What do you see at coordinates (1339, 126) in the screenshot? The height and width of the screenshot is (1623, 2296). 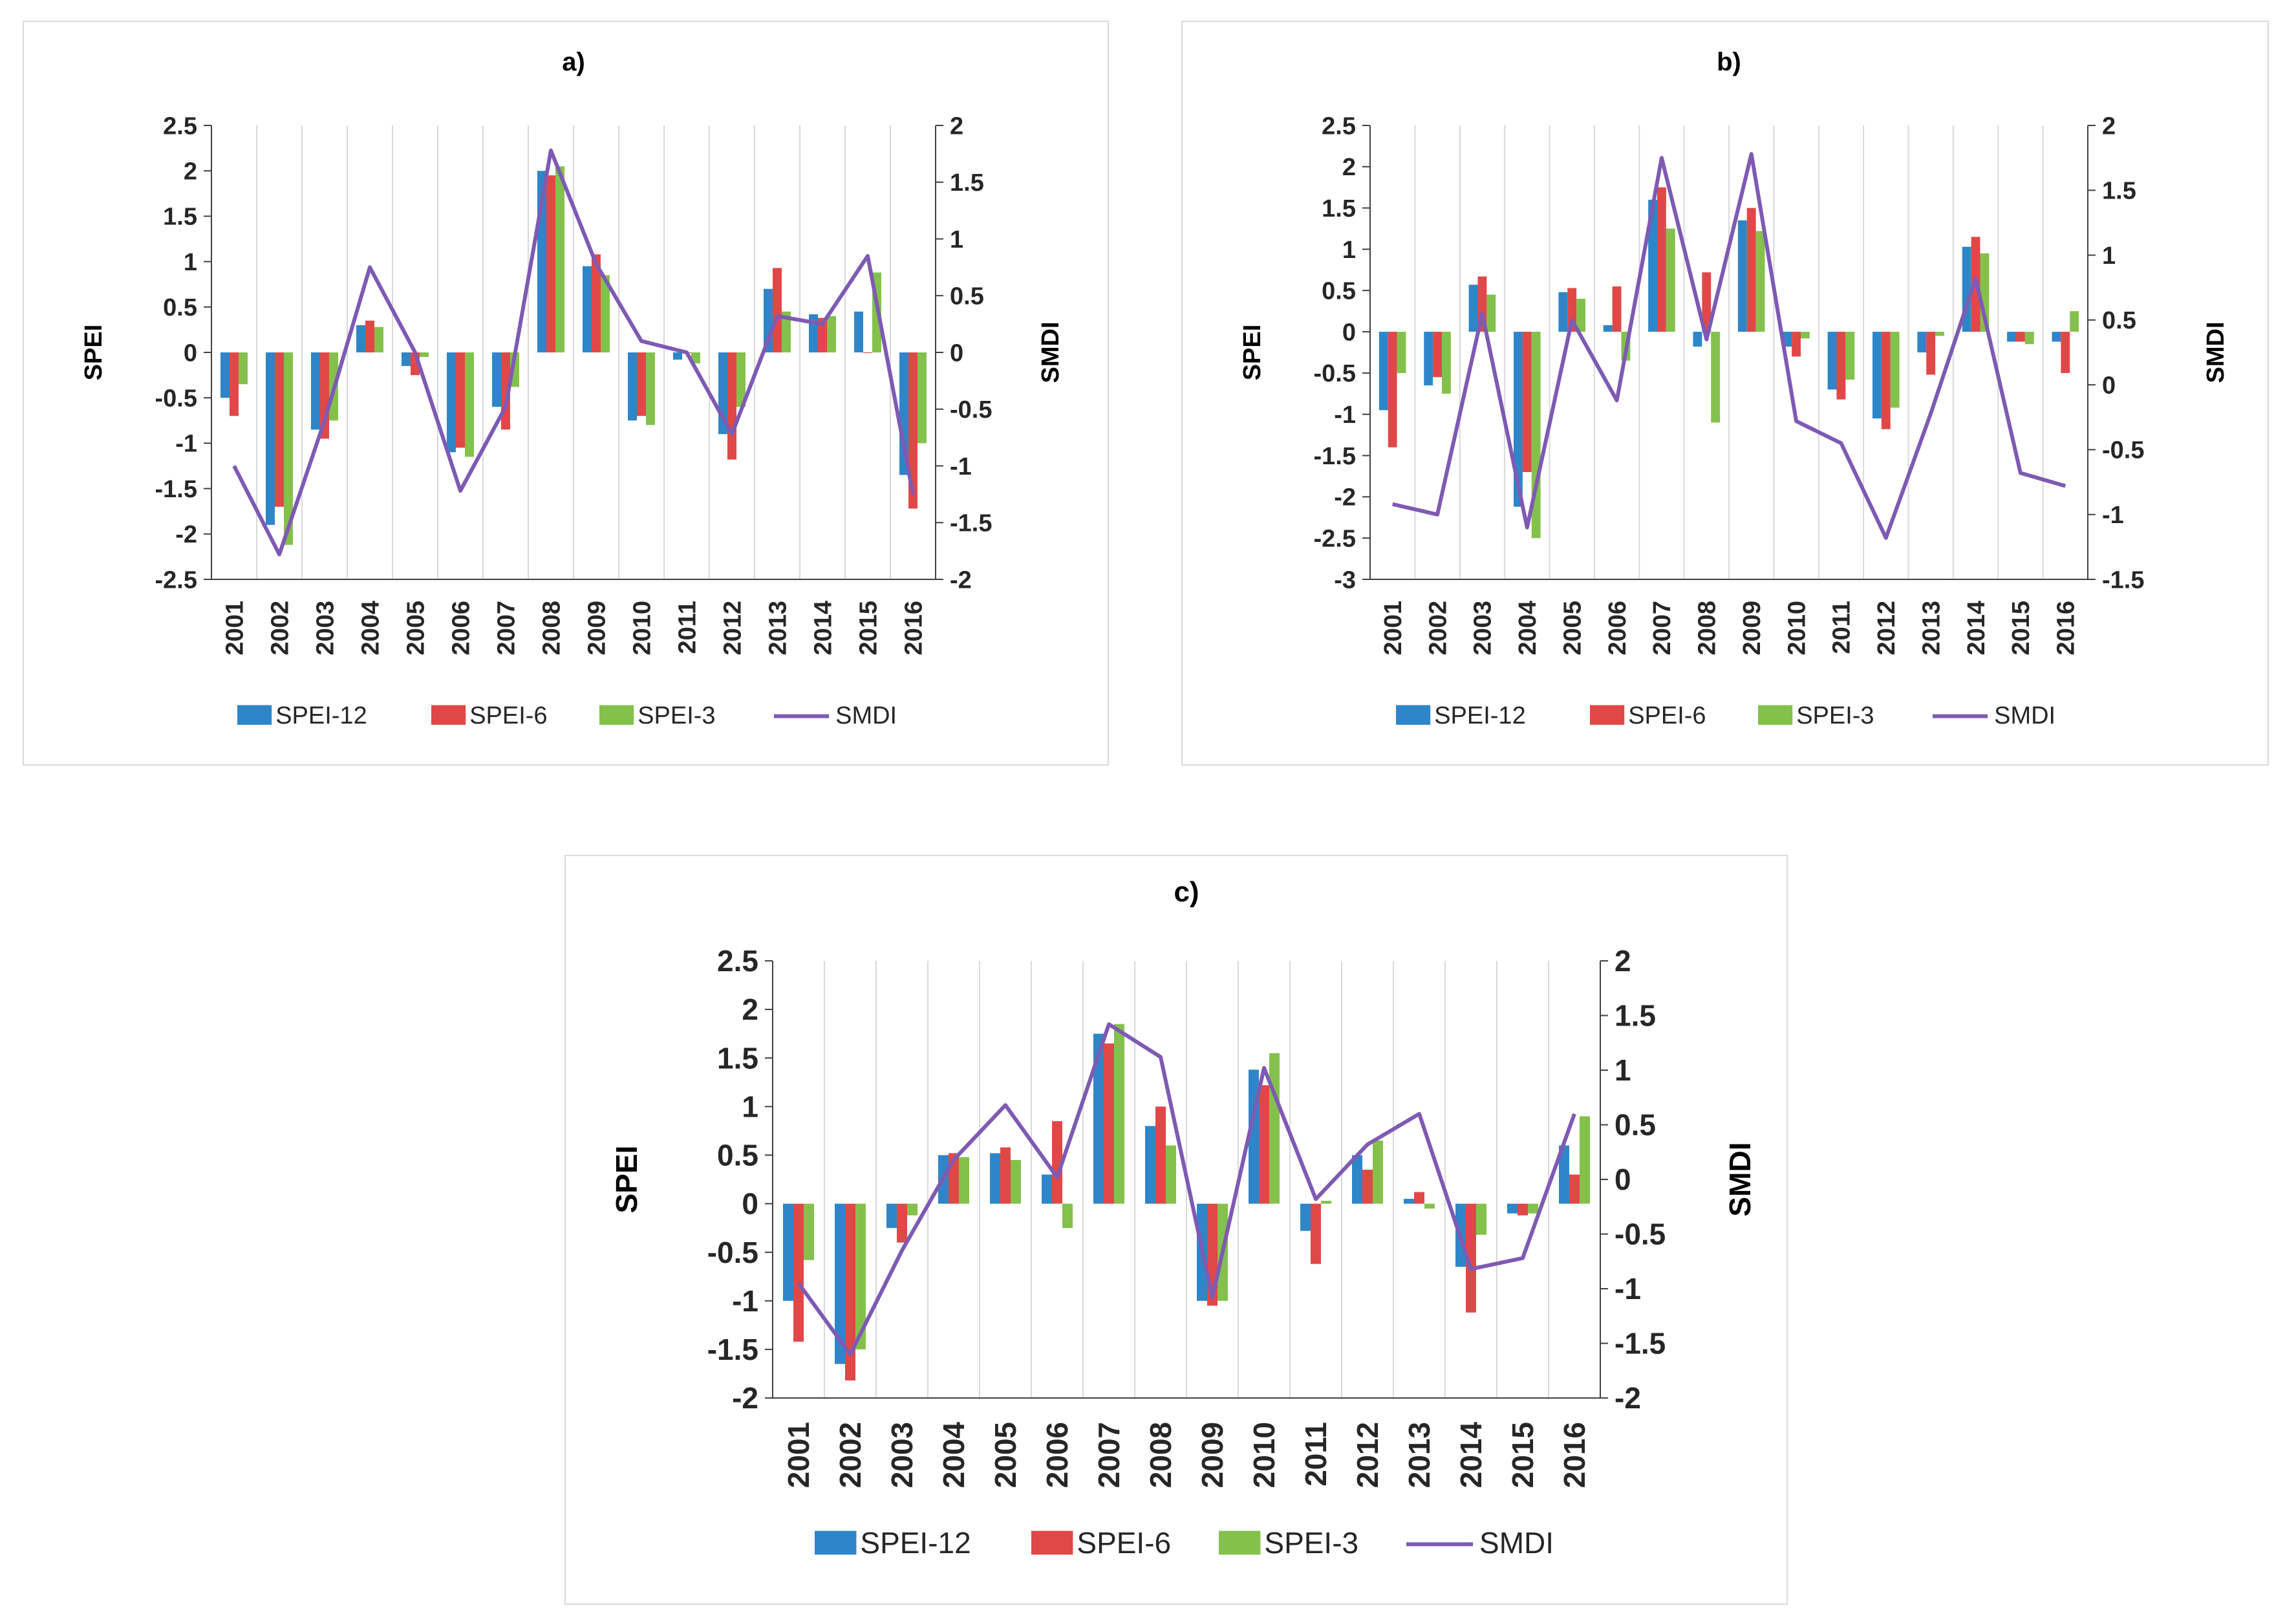 I see `y-tick-label: 2.5` at bounding box center [1339, 126].